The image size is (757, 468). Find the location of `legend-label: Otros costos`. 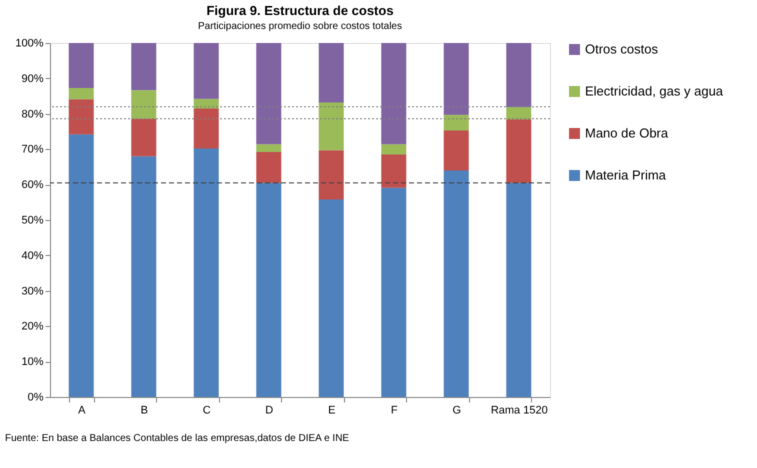

legend-label: Otros costos is located at coordinates (621, 49).